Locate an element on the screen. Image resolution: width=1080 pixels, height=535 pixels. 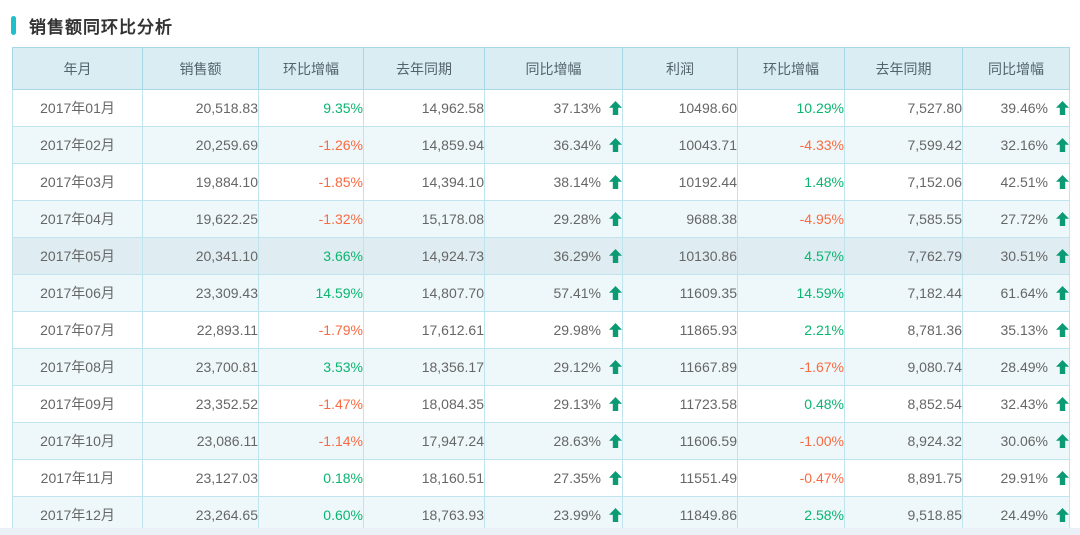
mom-percent-value: 2.58% is located at coordinates (824, 515).